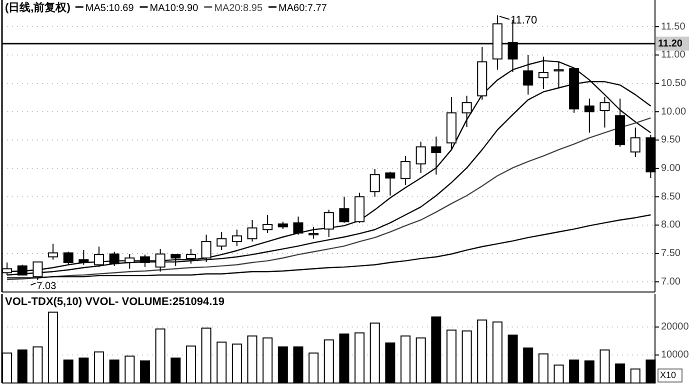 The width and height of the screenshot is (690, 387). I want to click on annotation: 7.03, so click(46, 286).